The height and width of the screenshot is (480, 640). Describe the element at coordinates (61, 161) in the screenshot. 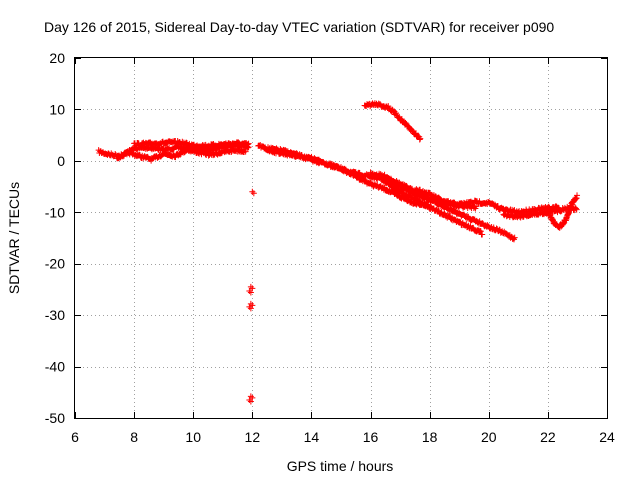

I see `y-tick-label: 0` at that location.